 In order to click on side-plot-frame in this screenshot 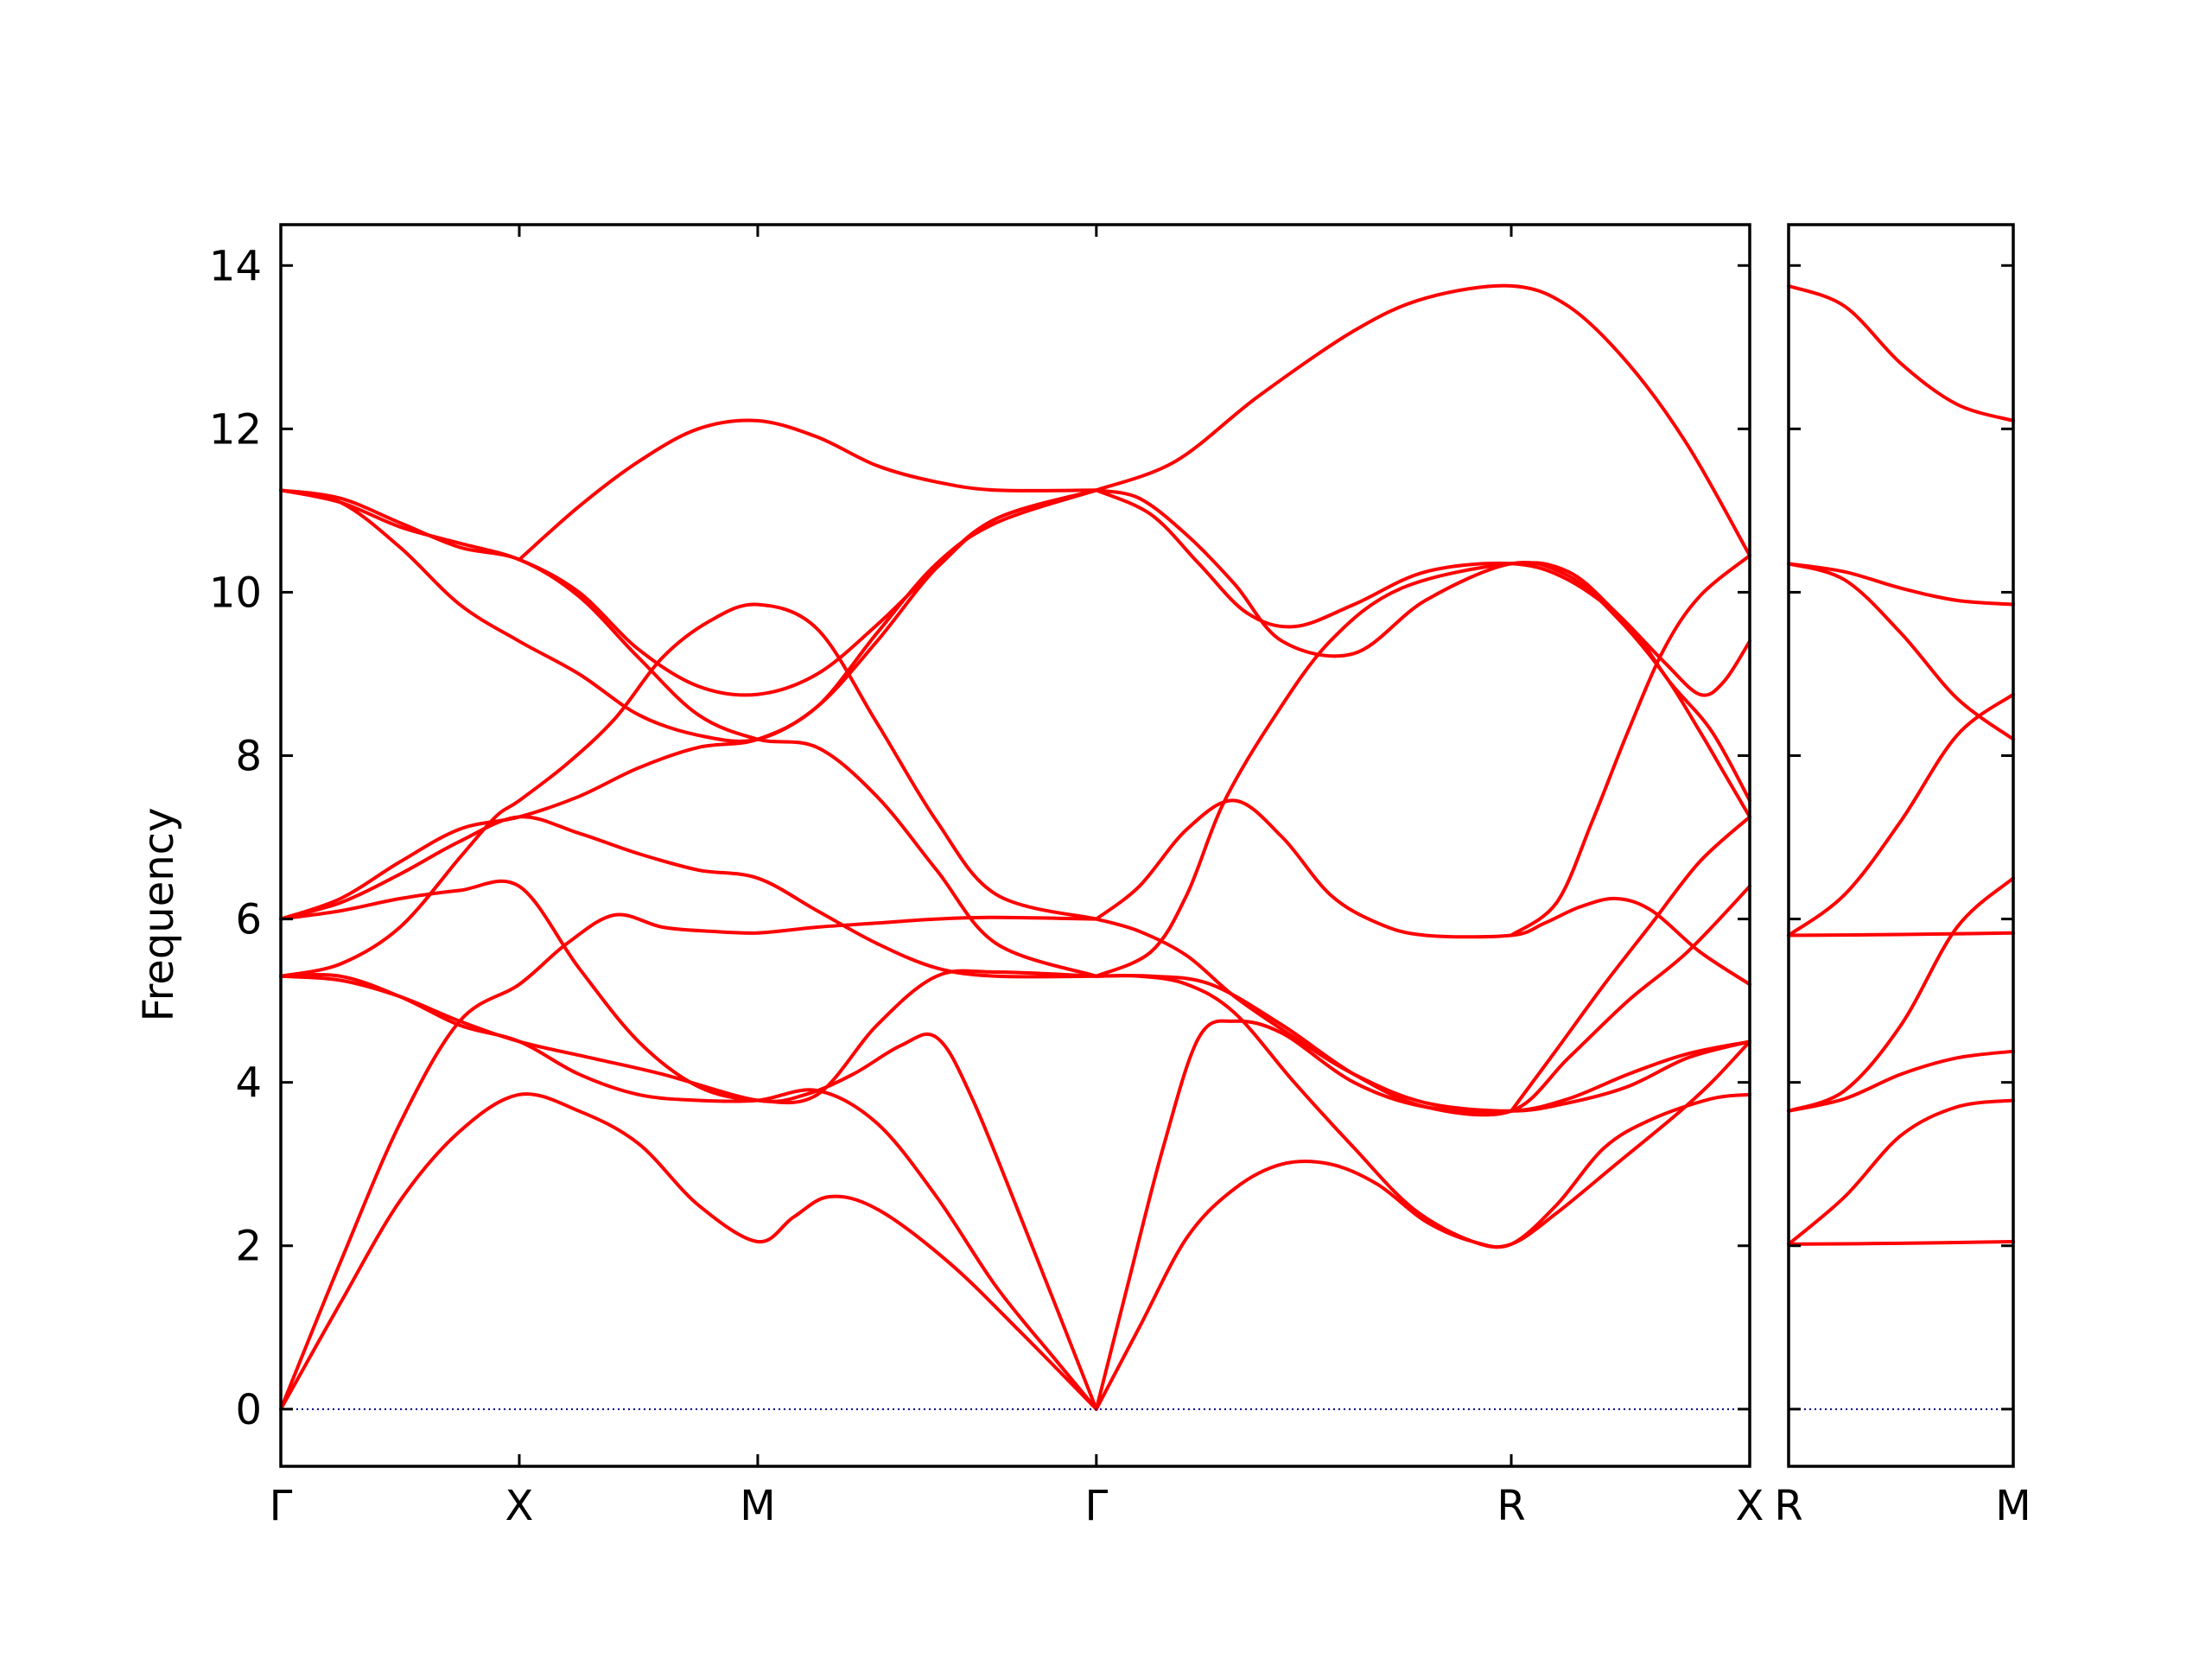, I will do `click(1901, 845)`.